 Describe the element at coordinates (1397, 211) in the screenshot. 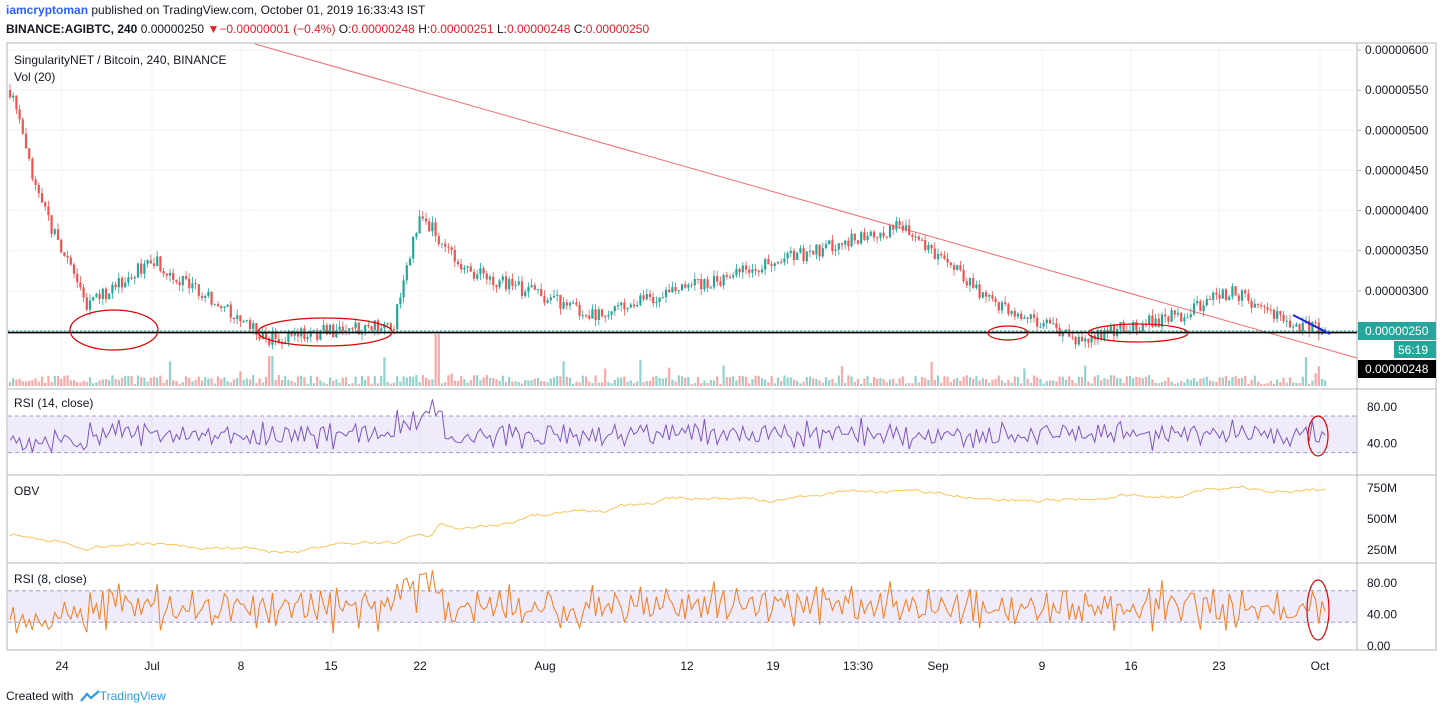

I see `y-tick-label: 0.00000400` at that location.